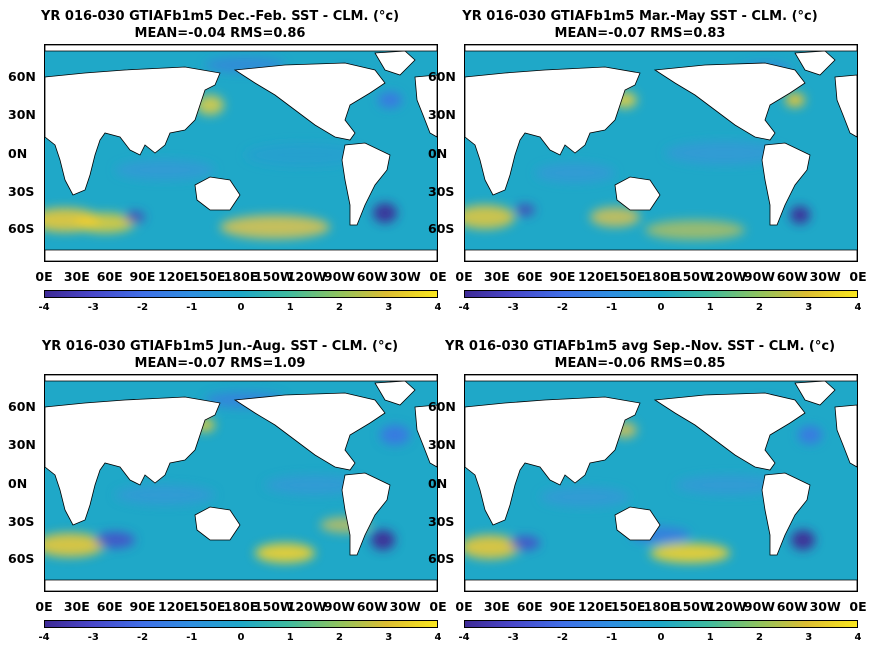  Describe the element at coordinates (21, 521) in the screenshot. I see `lat-label: 30S` at that location.